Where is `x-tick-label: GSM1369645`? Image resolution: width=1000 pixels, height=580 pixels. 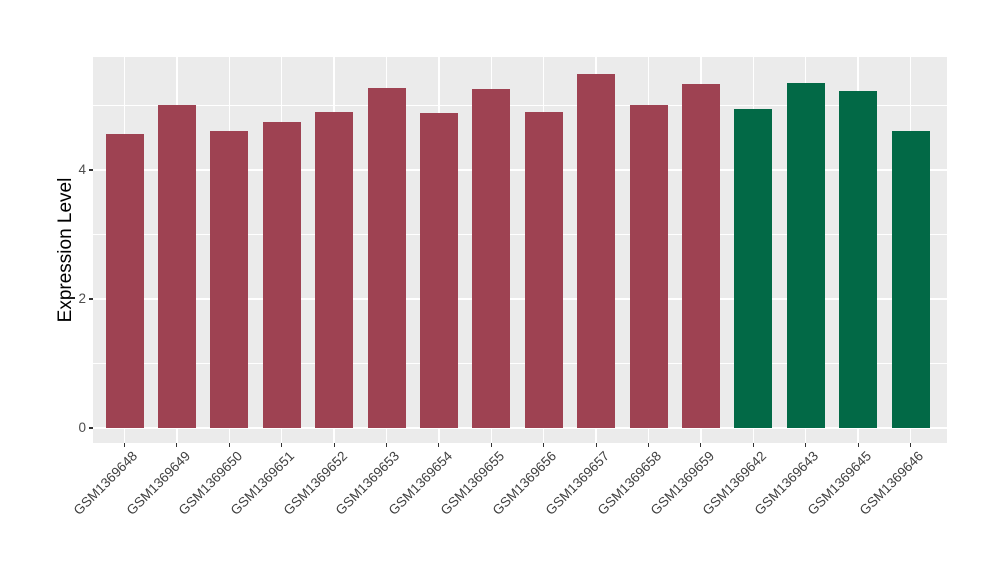 x-tick-label: GSM1369645 is located at coordinates (839, 483).